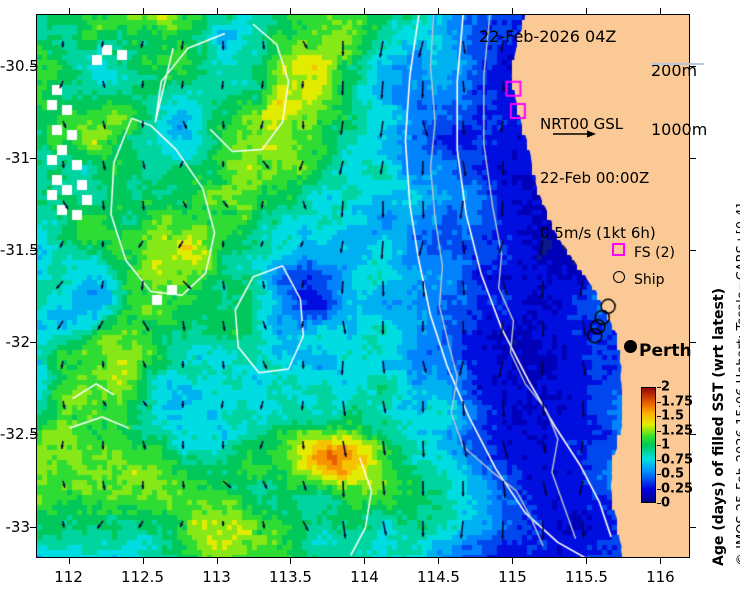 This screenshot has height=592, width=740. What do you see at coordinates (595, 178) in the screenshot?
I see `product-time: 22-Feb 00:00Z` at bounding box center [595, 178].